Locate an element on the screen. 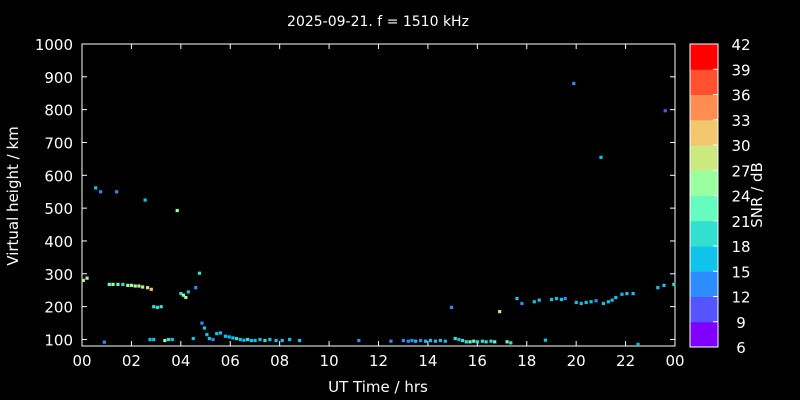 The image size is (800, 400). x-tick-label: 20 is located at coordinates (576, 361).